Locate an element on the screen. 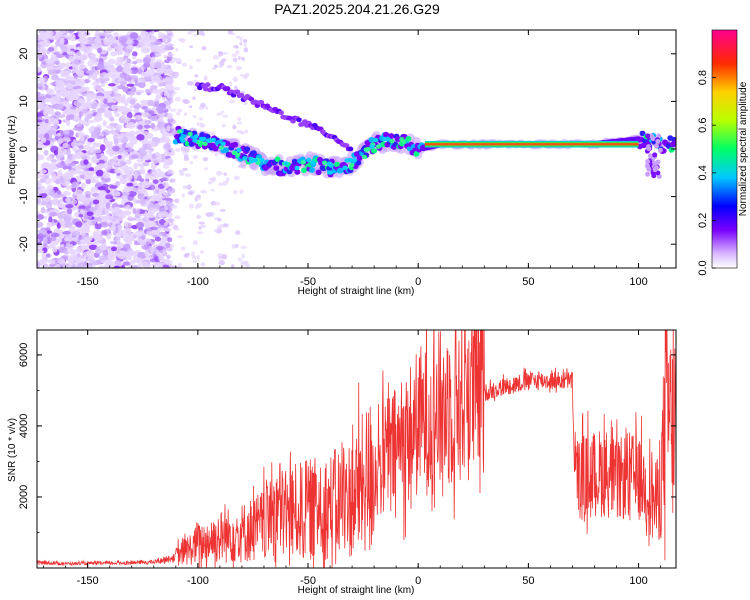  colorbar-tick-label: 0.8 is located at coordinates (703, 77).